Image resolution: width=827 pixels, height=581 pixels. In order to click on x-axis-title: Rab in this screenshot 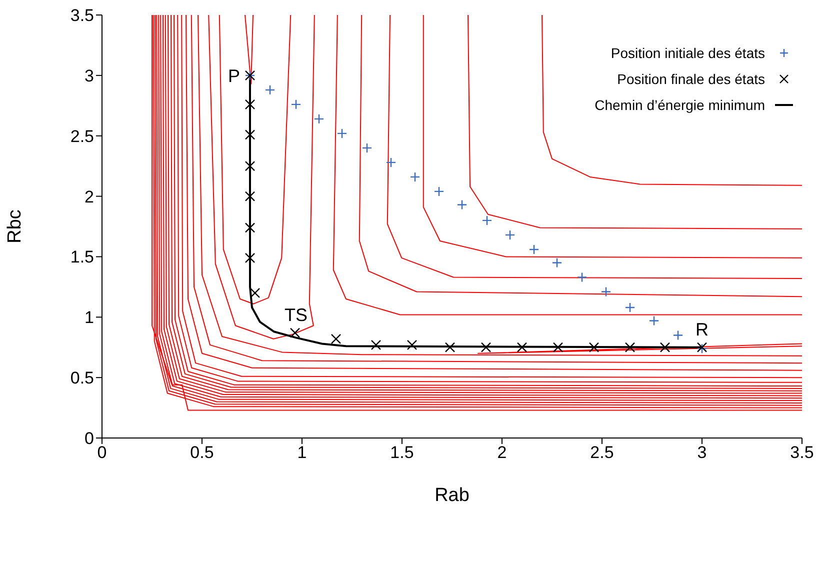, I will do `click(452, 495)`.